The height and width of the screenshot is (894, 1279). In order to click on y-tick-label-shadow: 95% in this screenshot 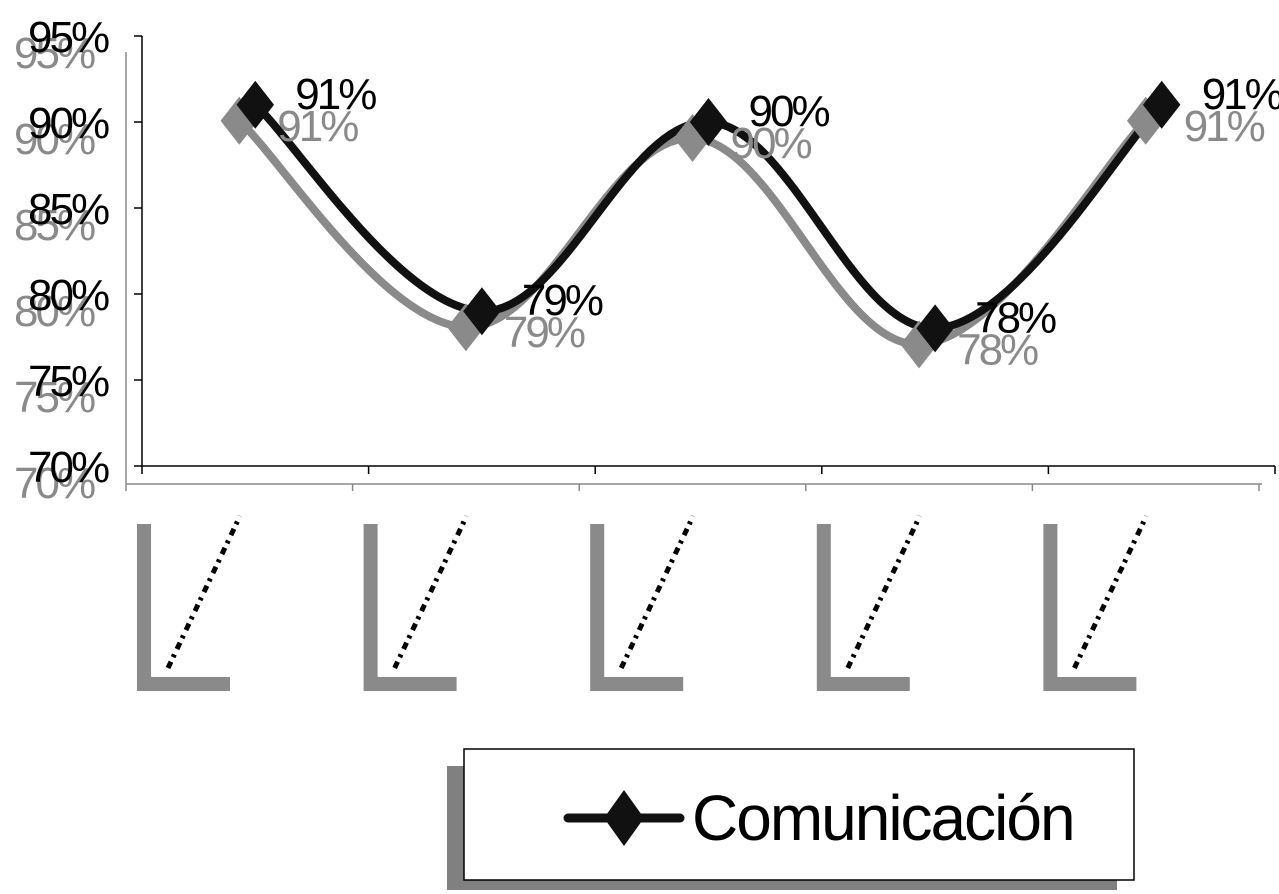, I will do `click(54, 53)`.